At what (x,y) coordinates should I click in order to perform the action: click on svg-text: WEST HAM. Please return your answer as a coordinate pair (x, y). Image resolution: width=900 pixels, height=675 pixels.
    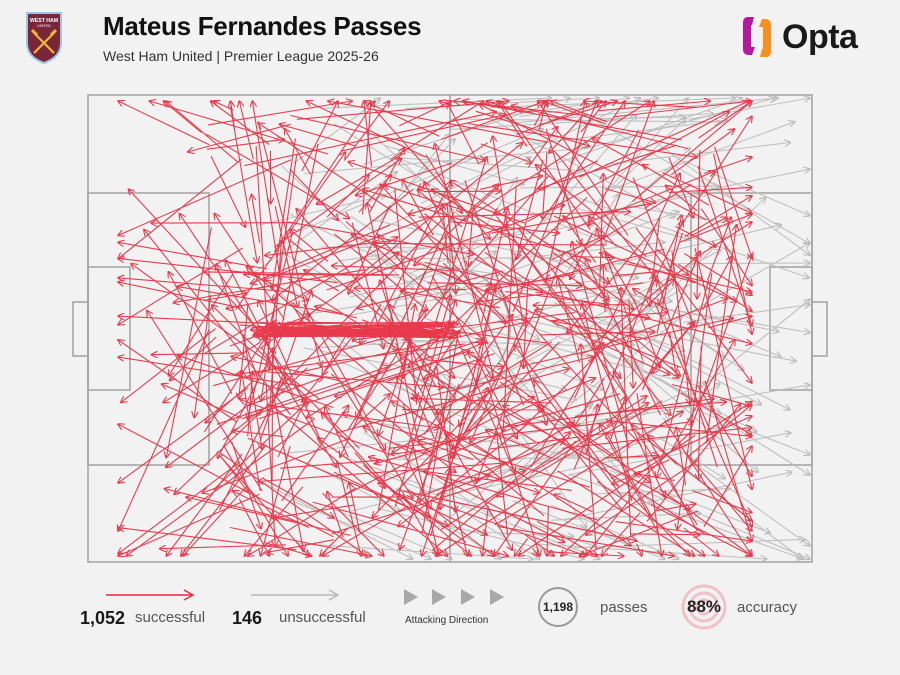
    Looking at the image, I should click on (44, 21).